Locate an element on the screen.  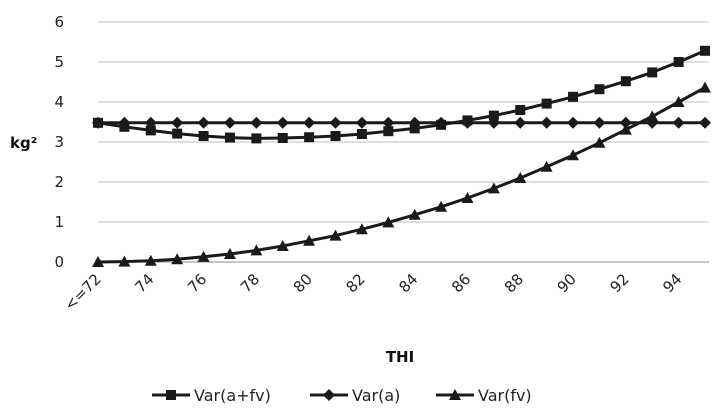
x-tick-label: 80 is located at coordinates (303, 283).